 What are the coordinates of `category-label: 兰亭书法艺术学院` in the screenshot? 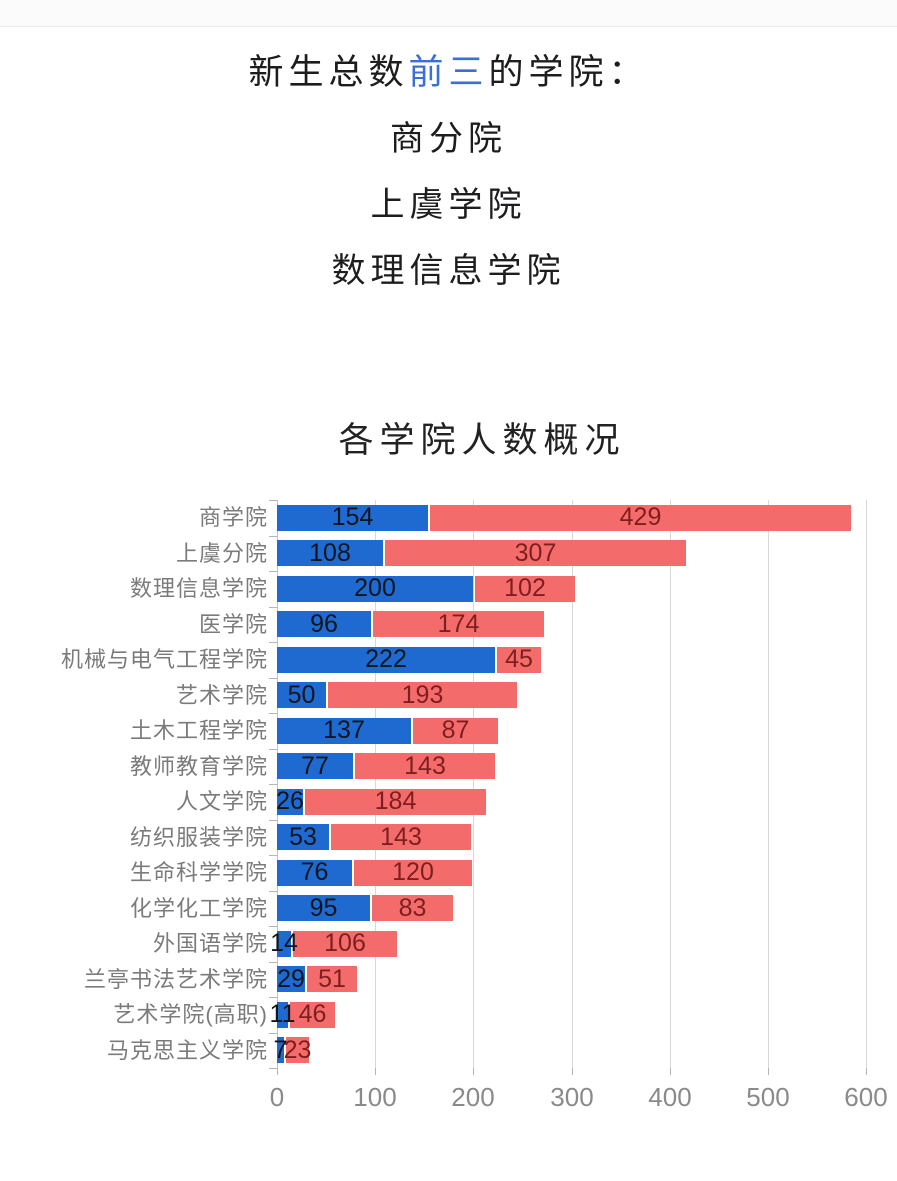 It's located at (175, 979).